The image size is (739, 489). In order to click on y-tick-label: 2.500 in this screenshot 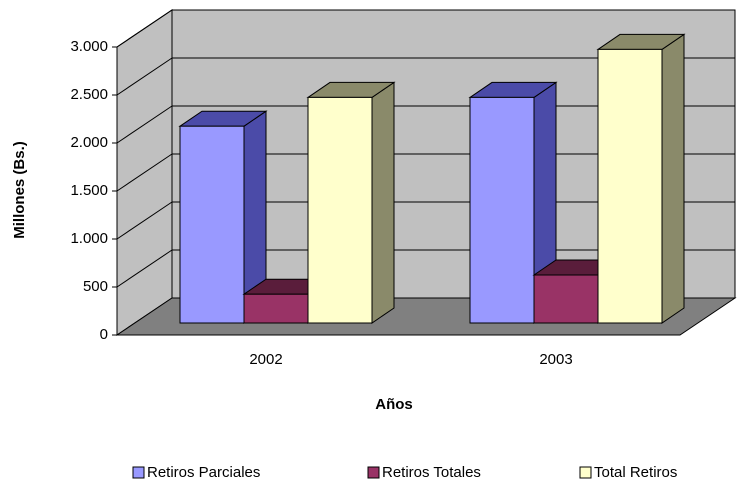, I will do `click(89, 94)`.